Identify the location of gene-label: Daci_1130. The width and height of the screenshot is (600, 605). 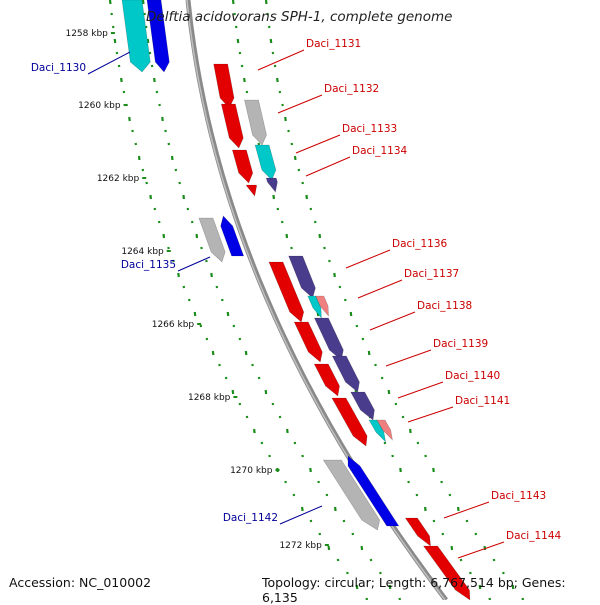
(58, 68).